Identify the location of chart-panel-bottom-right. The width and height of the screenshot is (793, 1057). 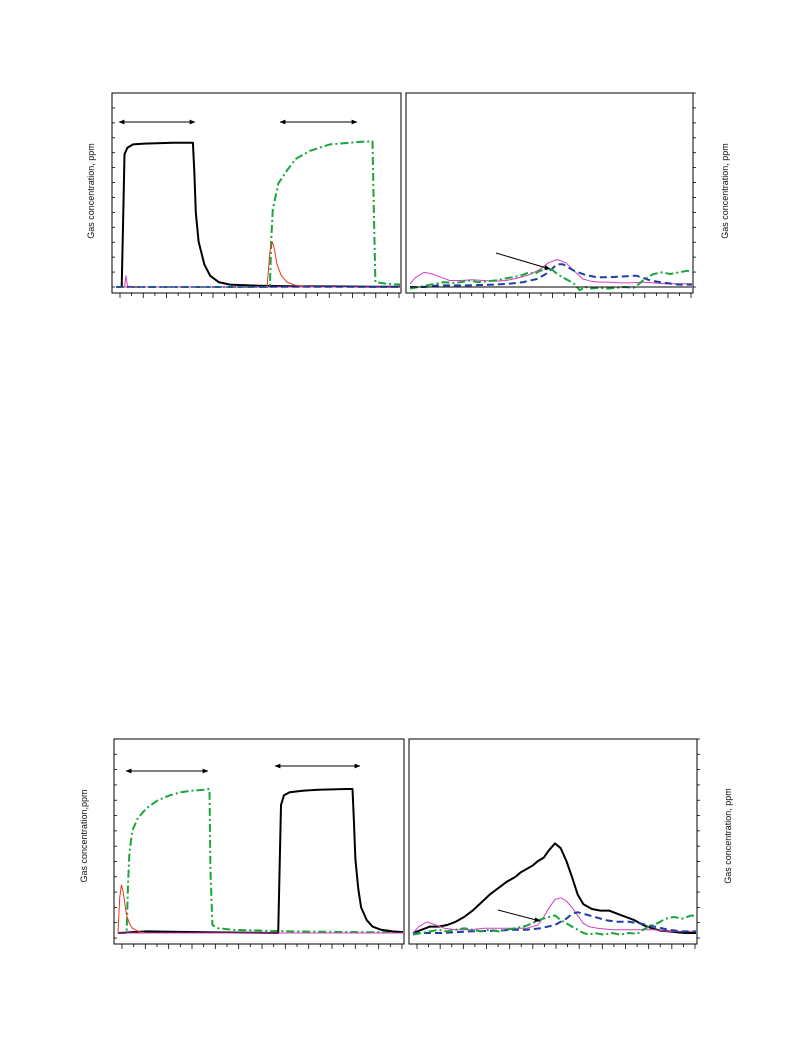
(554, 843).